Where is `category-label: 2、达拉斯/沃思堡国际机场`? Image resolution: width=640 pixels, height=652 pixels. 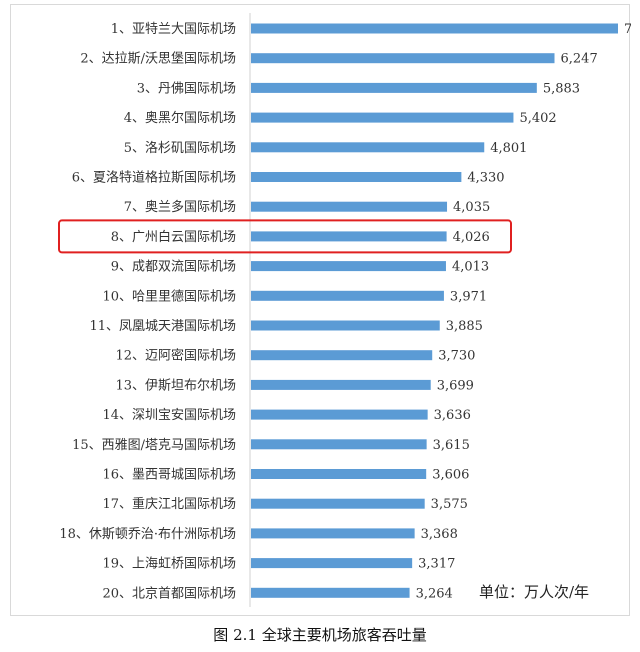
category-label: 2、达拉斯/沃思堡国际机场 is located at coordinates (158, 59).